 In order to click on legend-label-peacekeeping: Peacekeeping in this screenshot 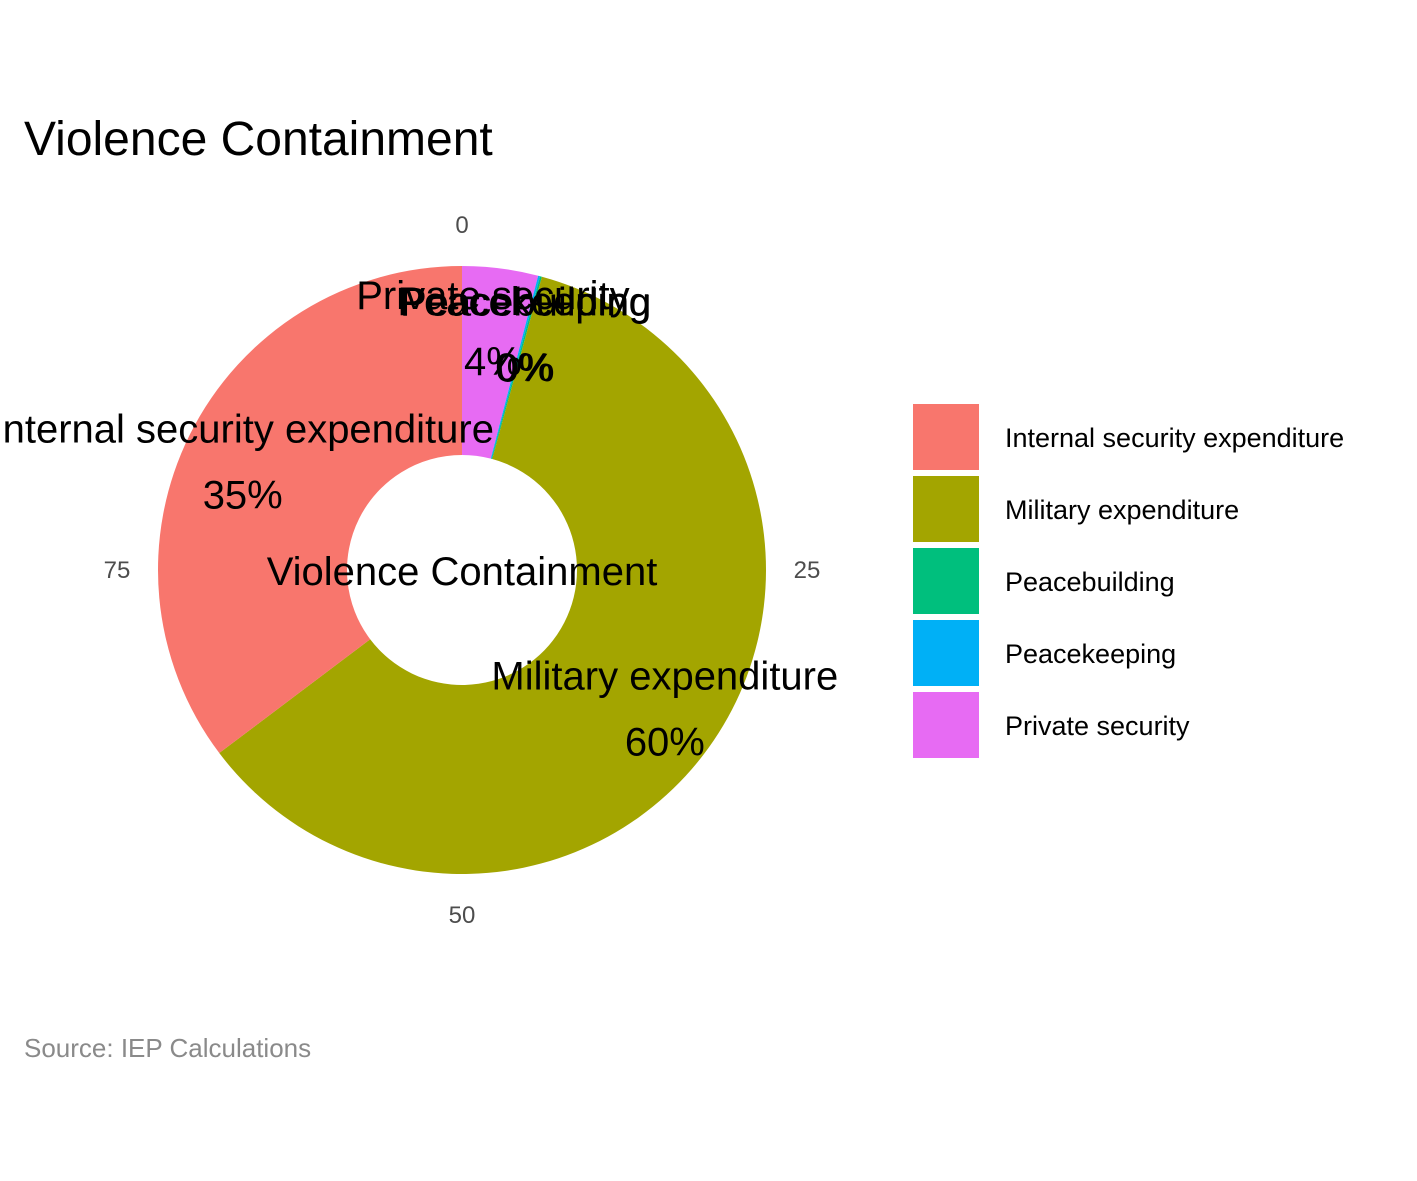, I will do `click(1090, 654)`.